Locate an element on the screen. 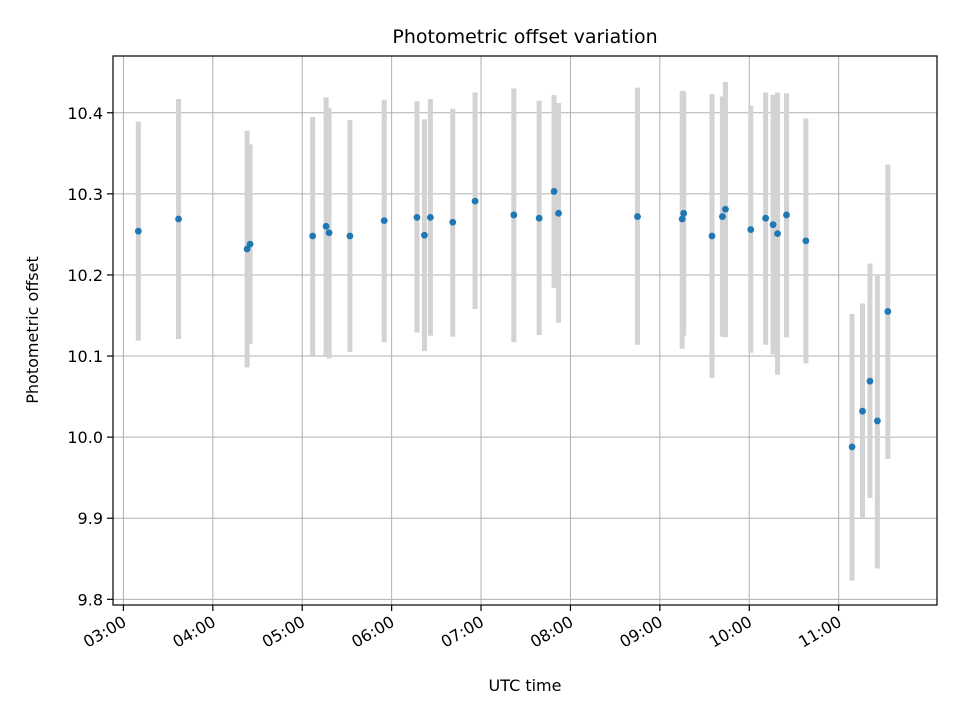 This screenshot has width=960, height=720. y-axis-label: Photometric offset is located at coordinates (32, 330).